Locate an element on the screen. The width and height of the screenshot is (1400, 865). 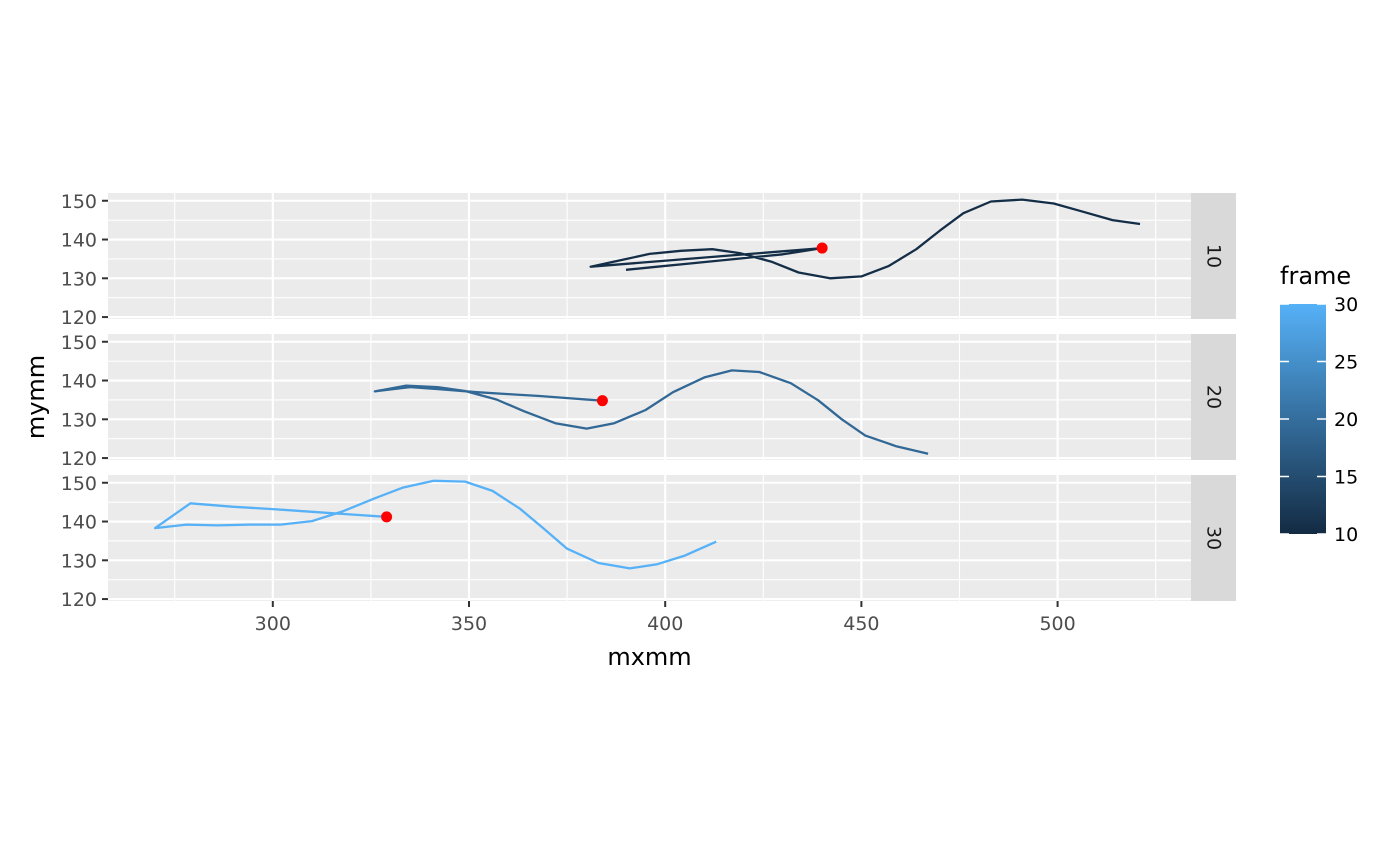
x-axis: 300 350 400 450 500 is located at coordinates (665, 618).